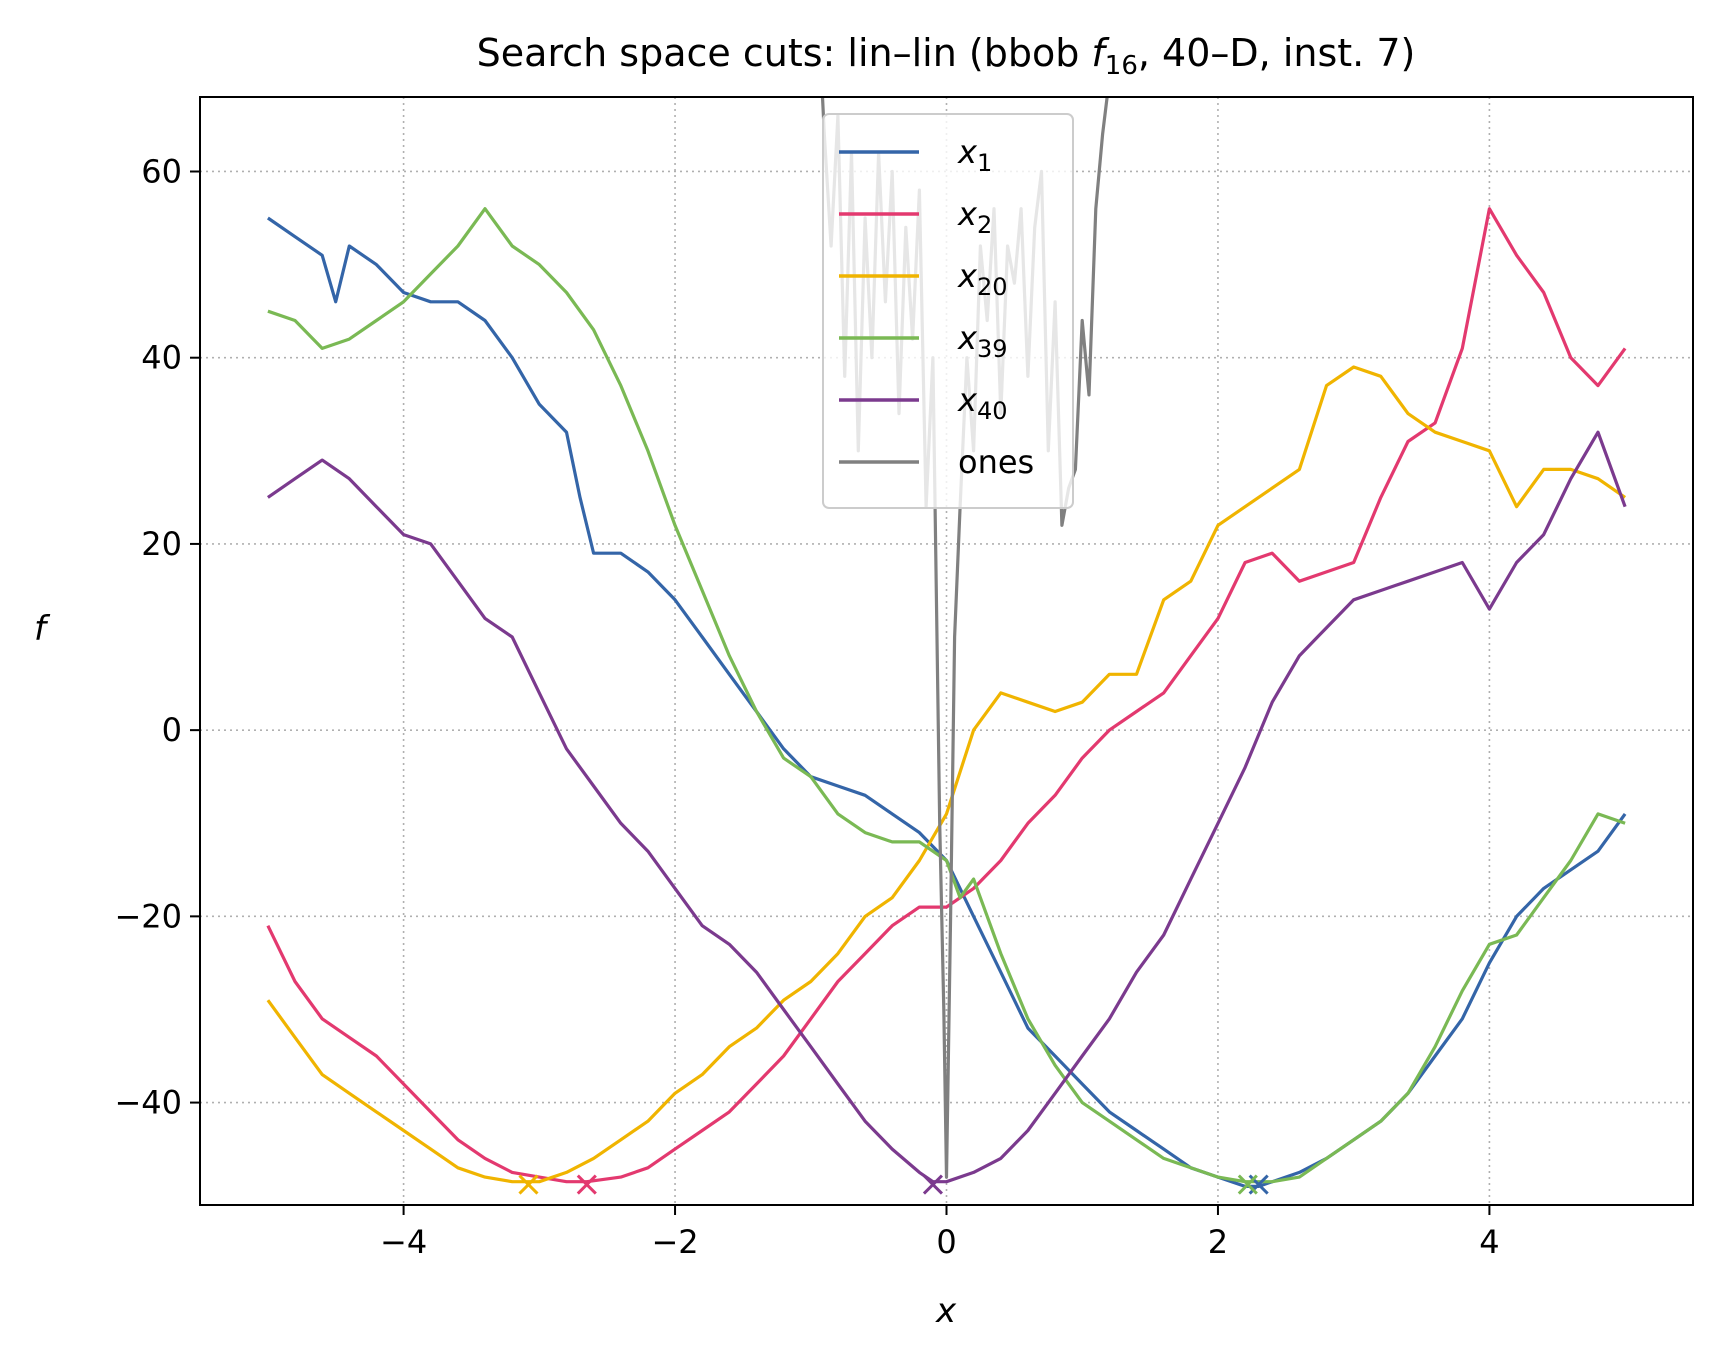 The height and width of the screenshot is (1359, 1717). I want to click on legend-entry-label: x39, so click(982, 341).